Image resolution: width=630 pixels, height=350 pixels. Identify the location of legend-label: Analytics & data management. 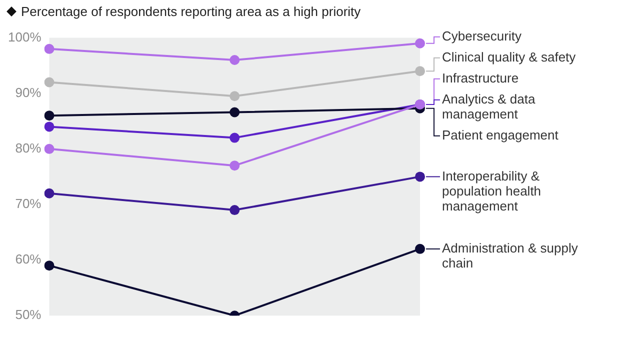
(489, 106).